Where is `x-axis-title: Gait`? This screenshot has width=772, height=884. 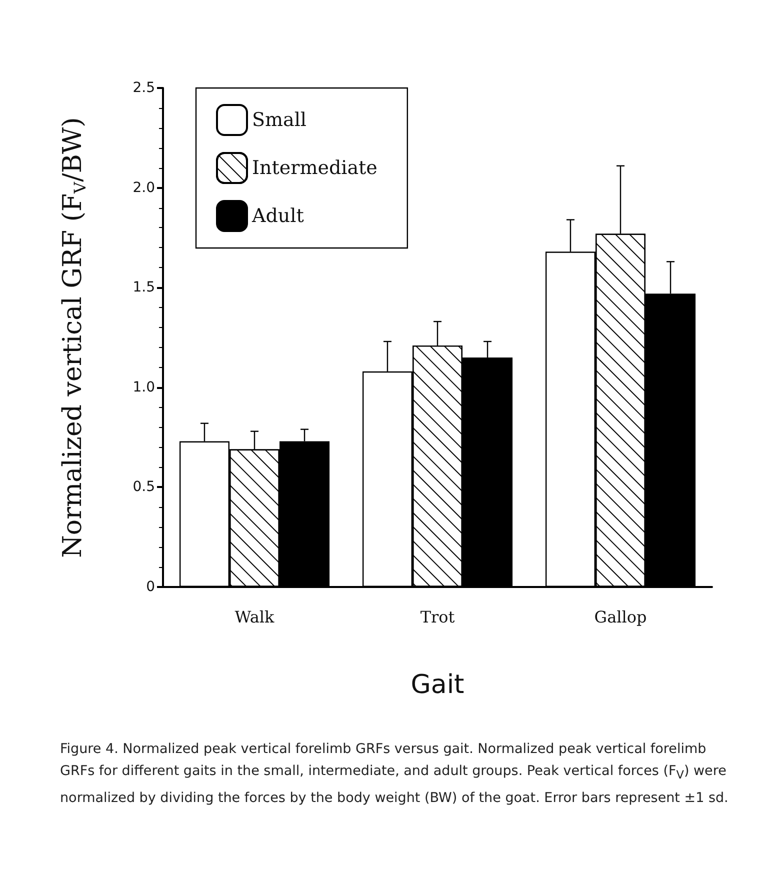 x-axis-title: Gait is located at coordinates (437, 685).